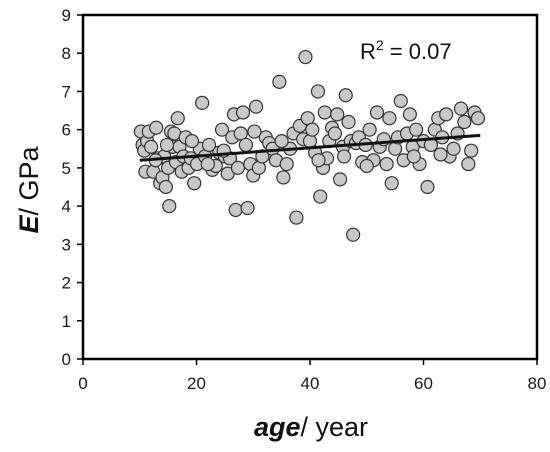 Image resolution: width=550 pixels, height=452 pixels. What do you see at coordinates (66, 244) in the screenshot?
I see `y-tick-label: 3` at bounding box center [66, 244].